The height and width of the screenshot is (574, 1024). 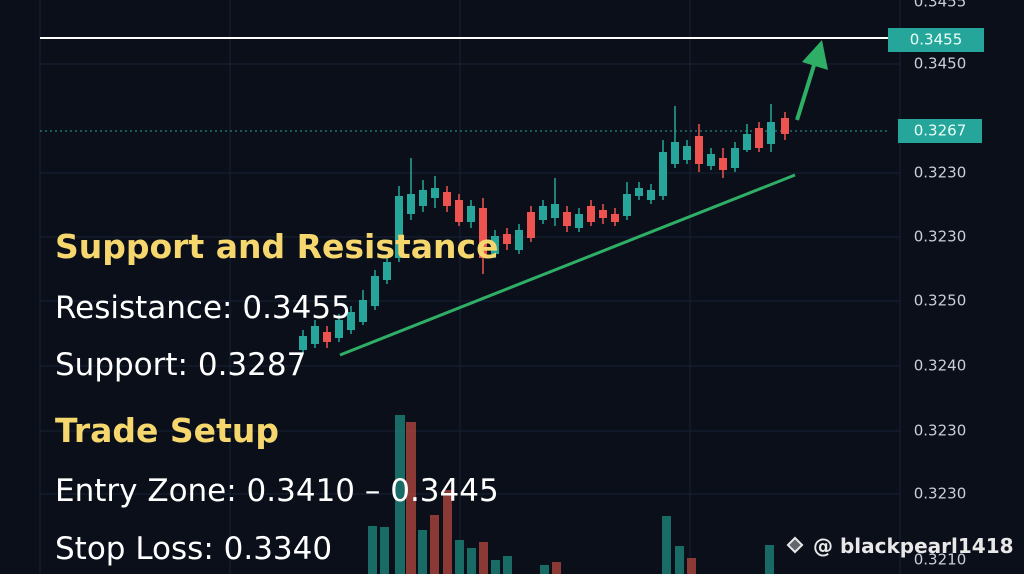 I want to click on volume-bars, so click(x=571, y=494).